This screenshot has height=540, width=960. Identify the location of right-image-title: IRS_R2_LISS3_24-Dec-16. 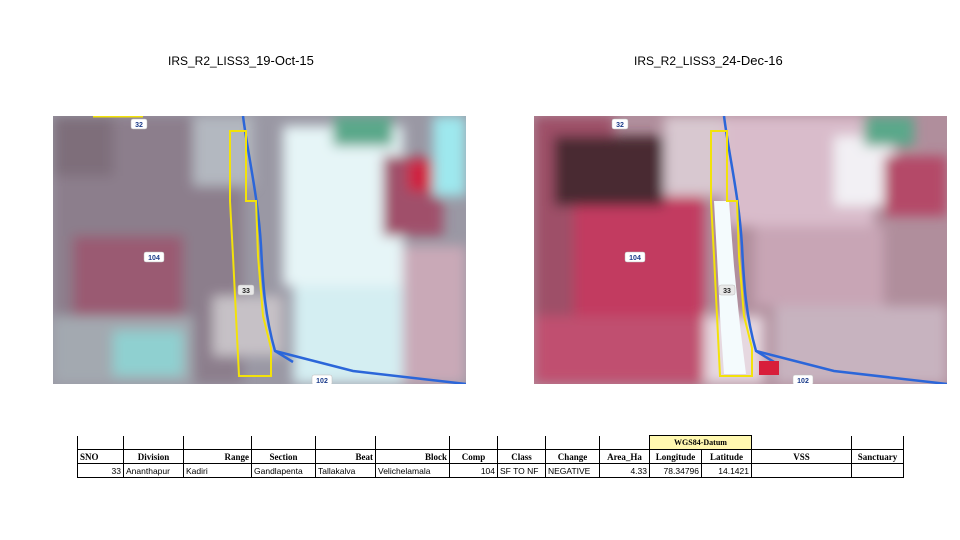
(708, 60).